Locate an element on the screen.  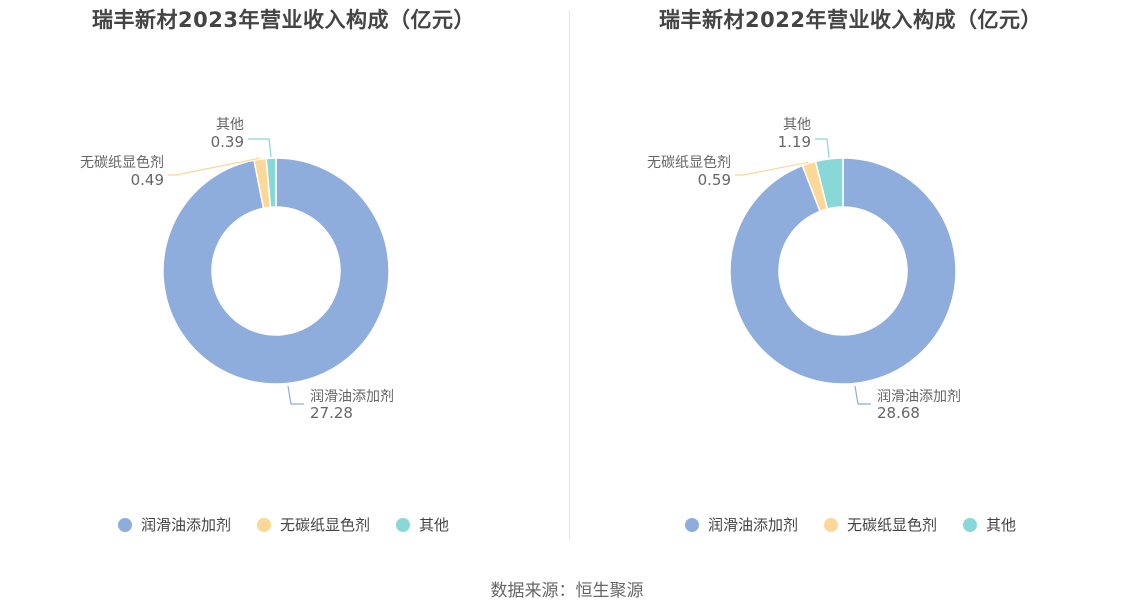
slice-value-label: 28.68 is located at coordinates (898, 413).